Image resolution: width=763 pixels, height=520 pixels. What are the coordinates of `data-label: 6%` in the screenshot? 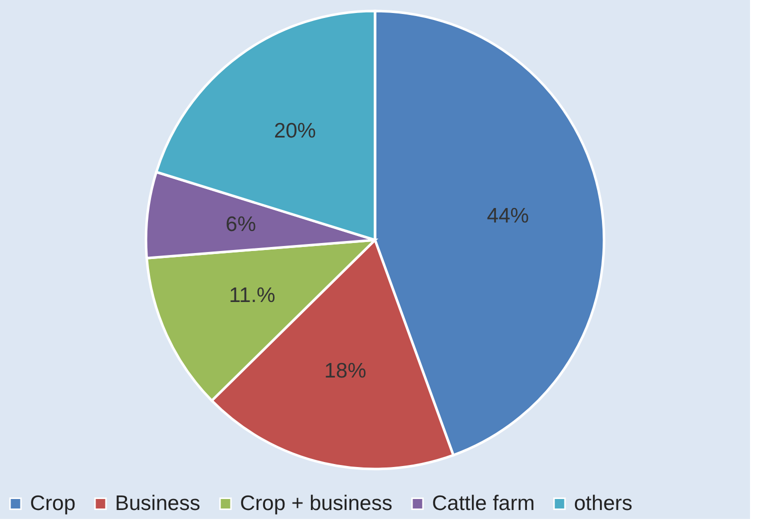 It's located at (241, 224).